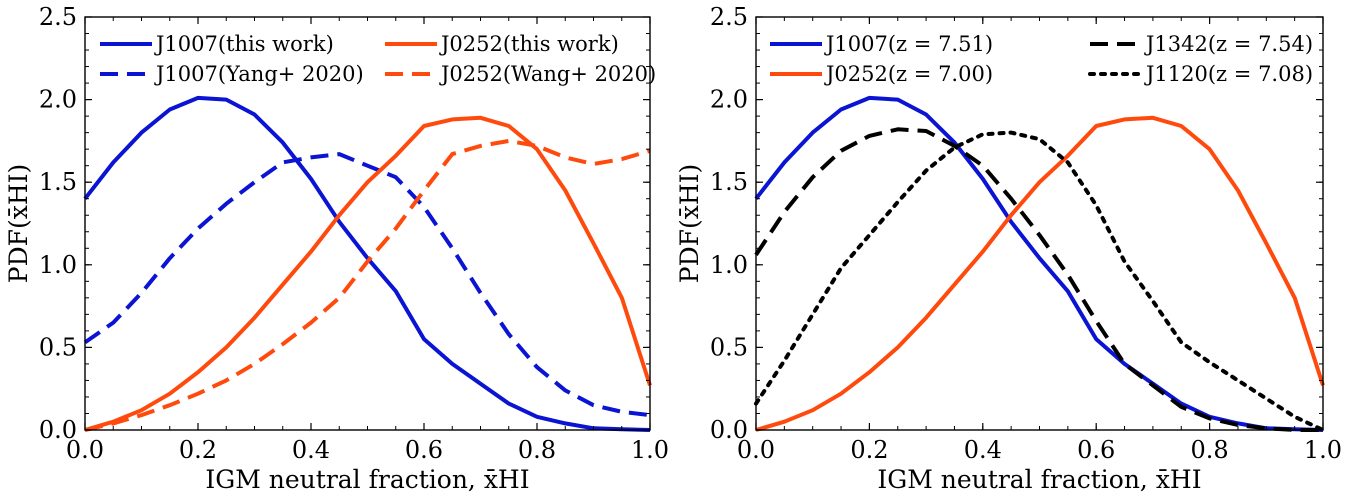 The height and width of the screenshot is (497, 1353). Describe the element at coordinates (529, 44) in the screenshot. I see `legend-label: J0252(this work)` at that location.